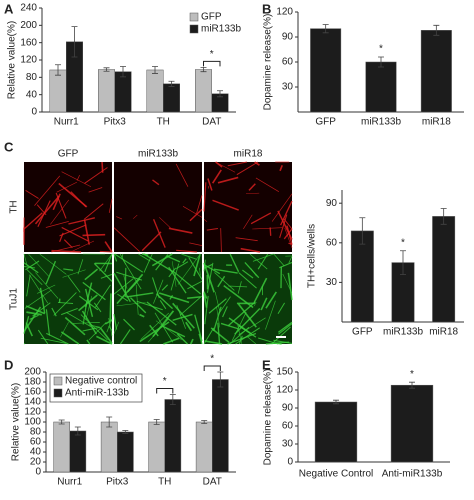 This screenshot has height=500, width=474. What do you see at coordinates (362, 332) in the screenshot?
I see `x-tick-label: GFP` at bounding box center [362, 332].